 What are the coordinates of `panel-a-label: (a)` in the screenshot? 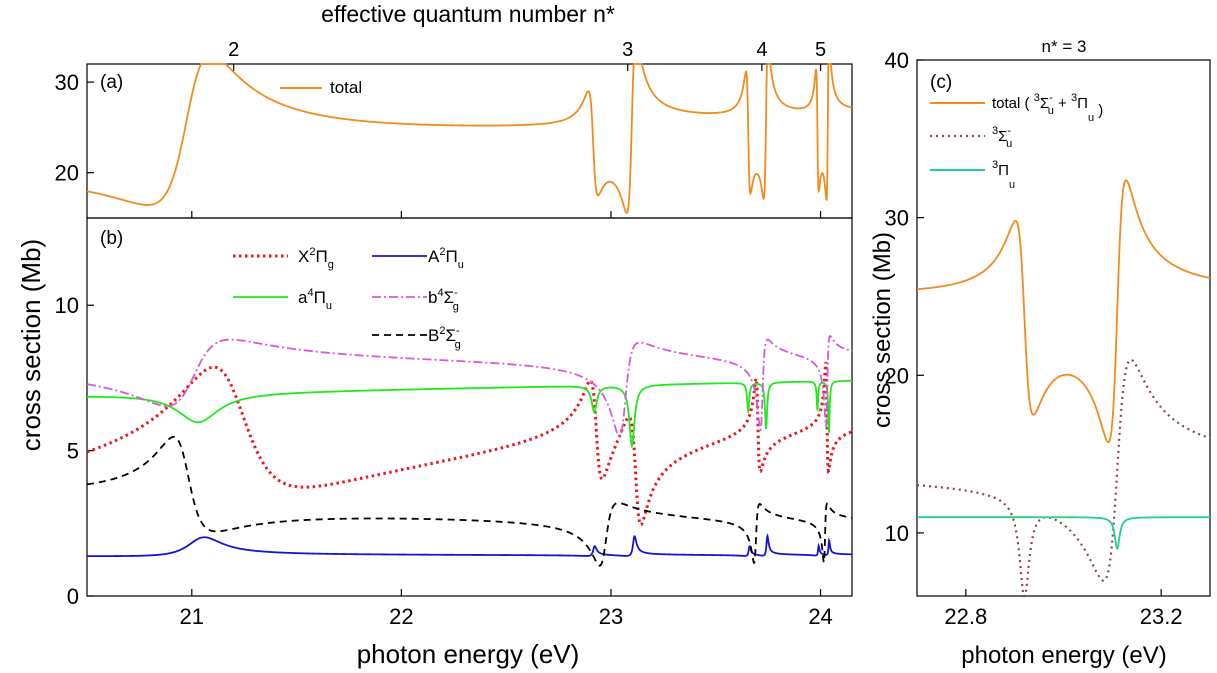 It's located at (111, 82).